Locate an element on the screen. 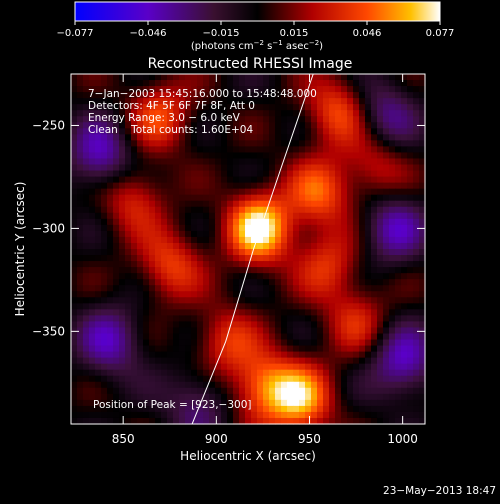  y-tick-label: −350 is located at coordinates (48, 331).